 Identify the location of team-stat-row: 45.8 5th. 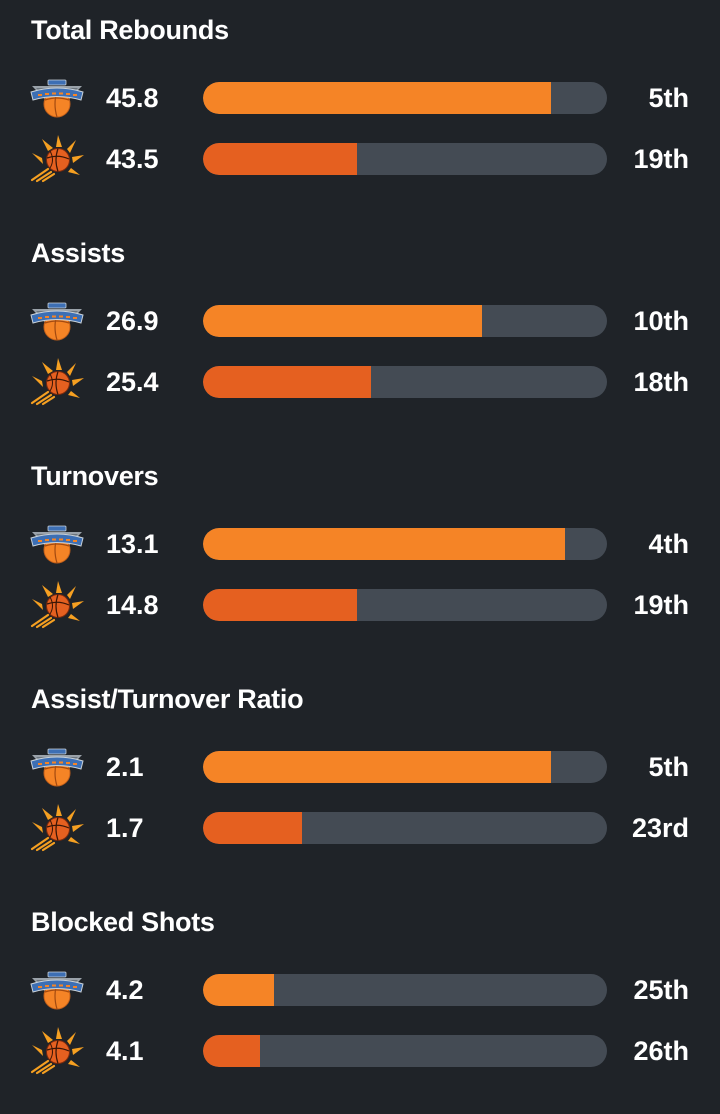
(360, 98).